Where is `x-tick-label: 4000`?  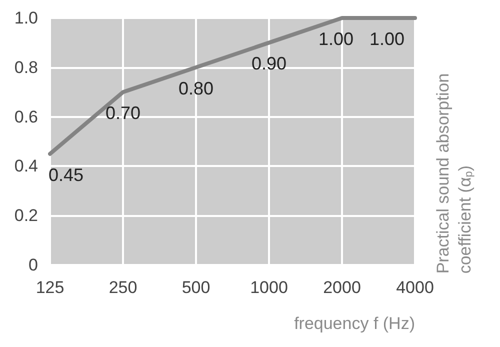
x-tick-label: 4000 is located at coordinates (415, 287).